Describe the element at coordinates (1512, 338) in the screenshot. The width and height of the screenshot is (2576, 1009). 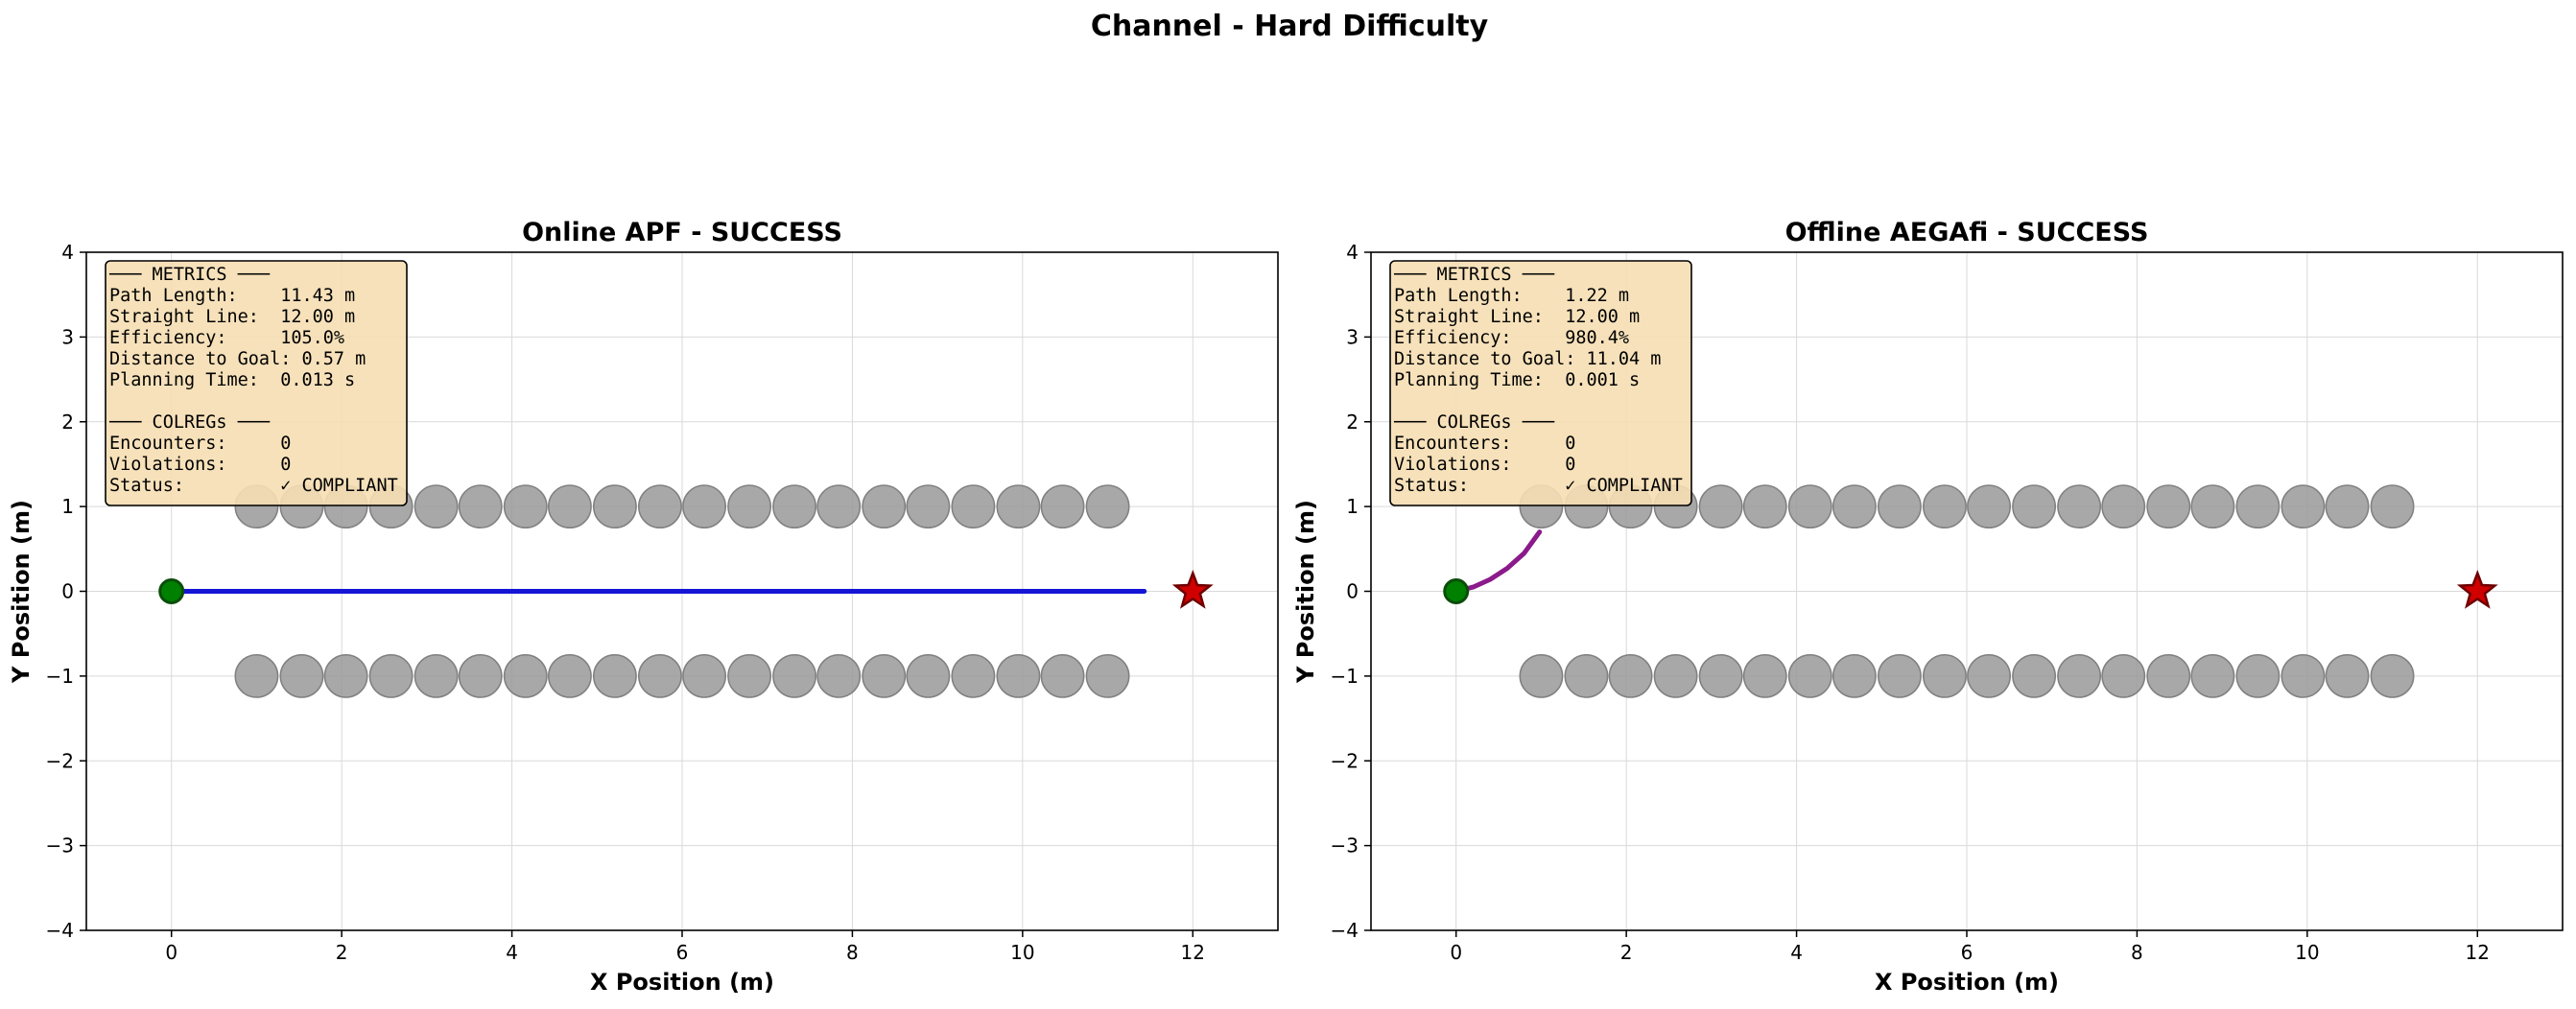
I see `metrics-line: Efficiency: 980.4%` at that location.